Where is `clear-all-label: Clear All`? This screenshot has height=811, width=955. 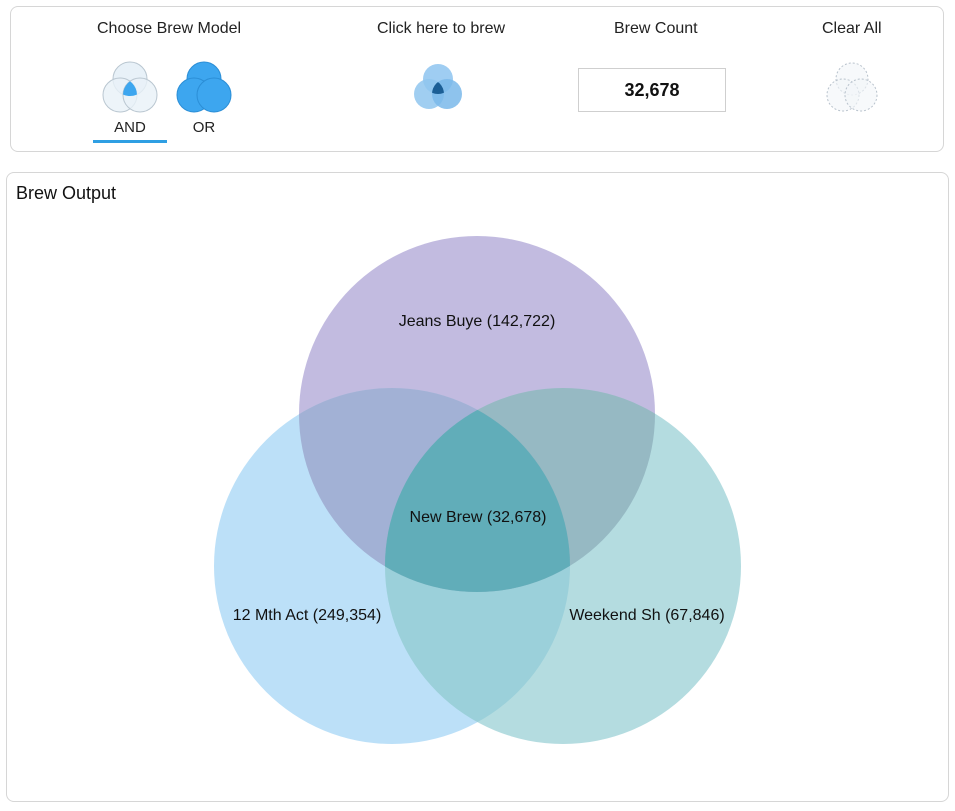
clear-all-label: Clear All is located at coordinates (852, 28).